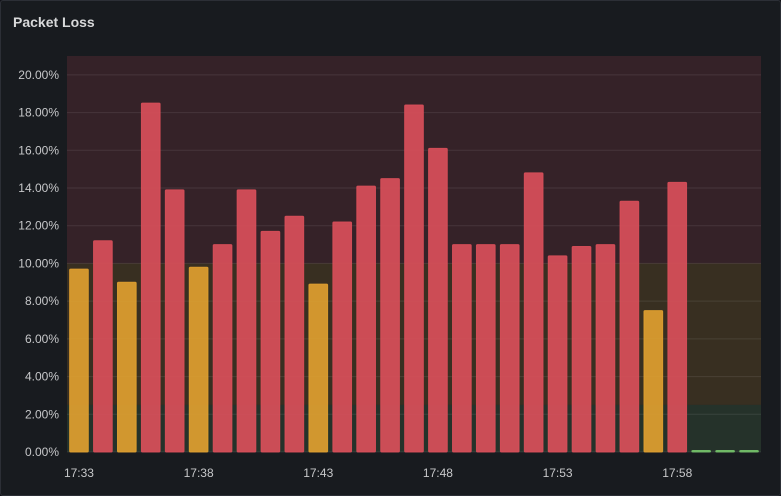  I want to click on y-tick-label: 4.00%, so click(42, 377).